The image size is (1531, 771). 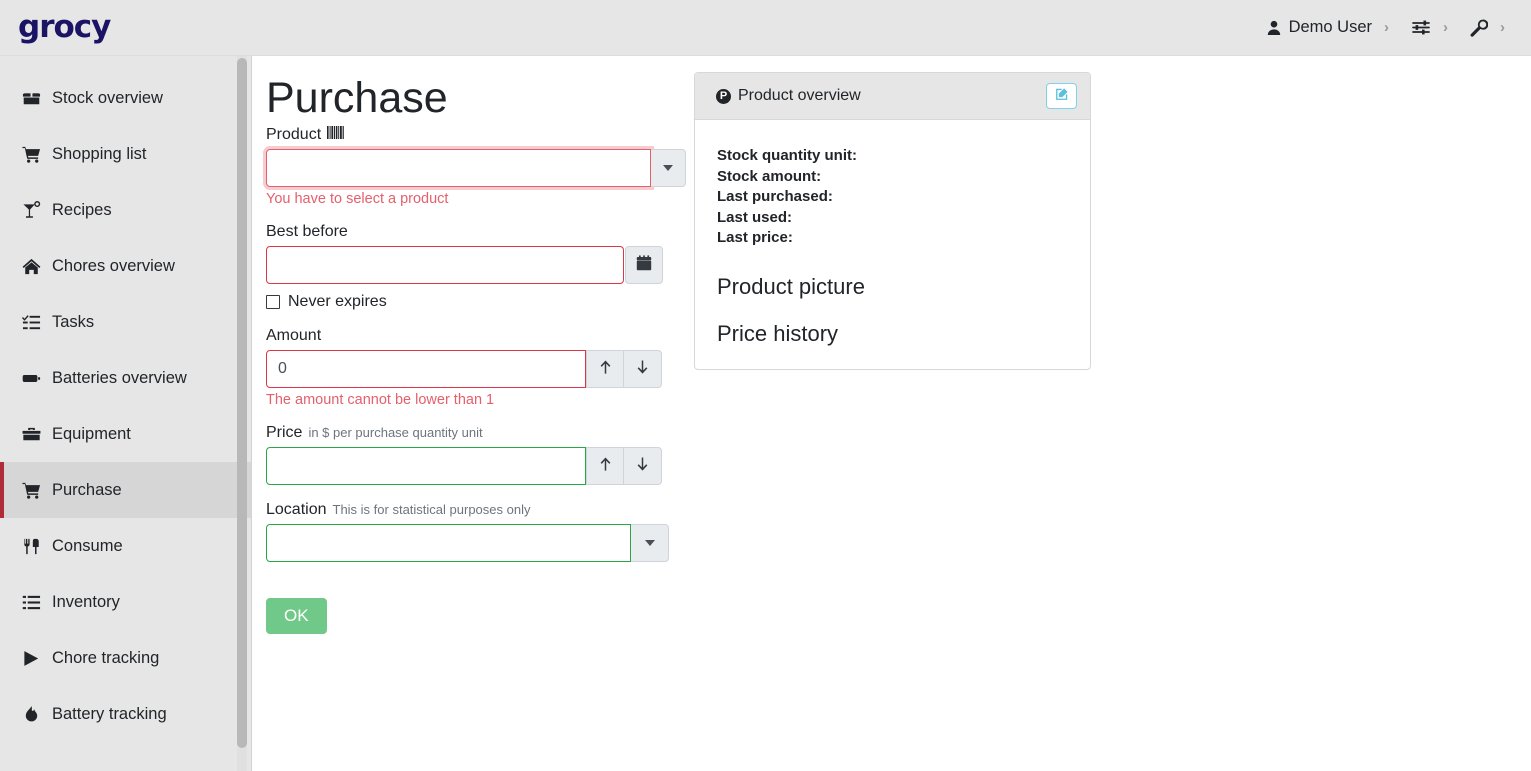 What do you see at coordinates (755, 217) in the screenshot?
I see `last-used-label: Last used:` at bounding box center [755, 217].